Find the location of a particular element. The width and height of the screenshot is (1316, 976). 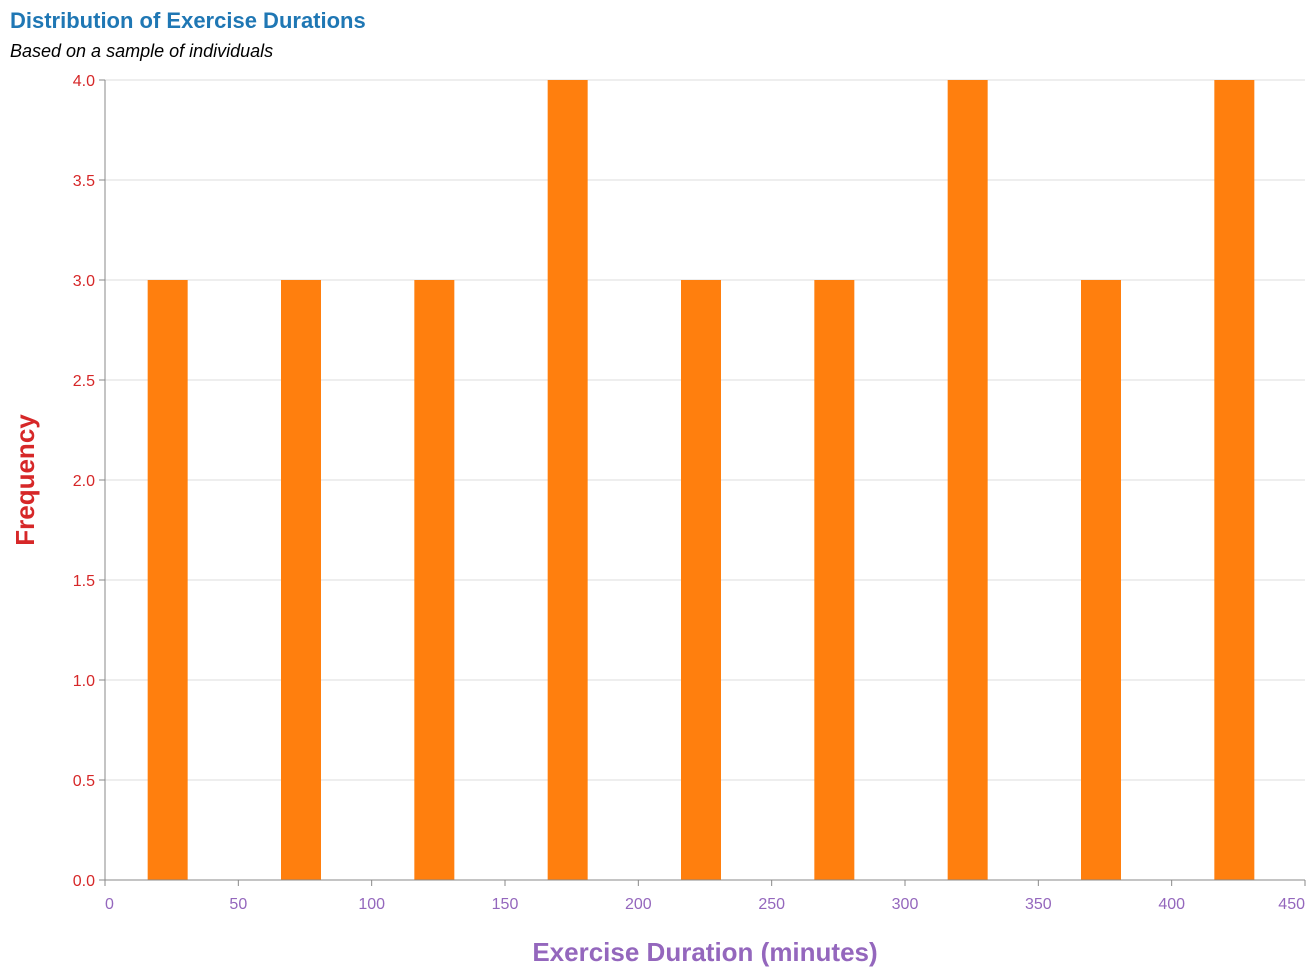

y-tick-label: 2.5 is located at coordinates (84, 381).